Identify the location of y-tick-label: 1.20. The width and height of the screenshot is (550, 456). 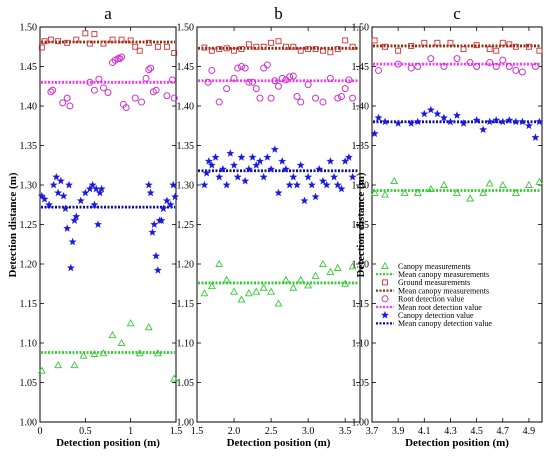
(361, 265).